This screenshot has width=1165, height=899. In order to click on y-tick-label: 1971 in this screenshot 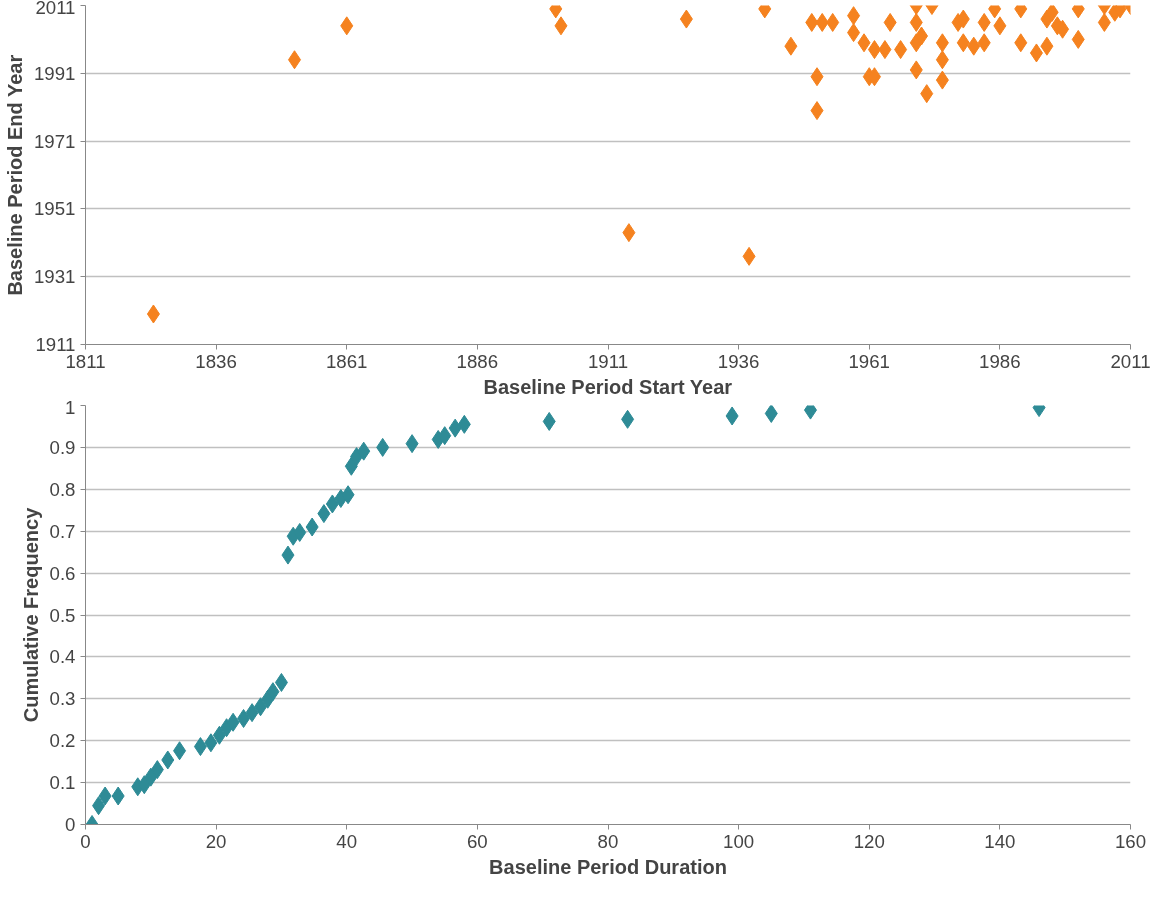, I will do `click(55, 141)`.